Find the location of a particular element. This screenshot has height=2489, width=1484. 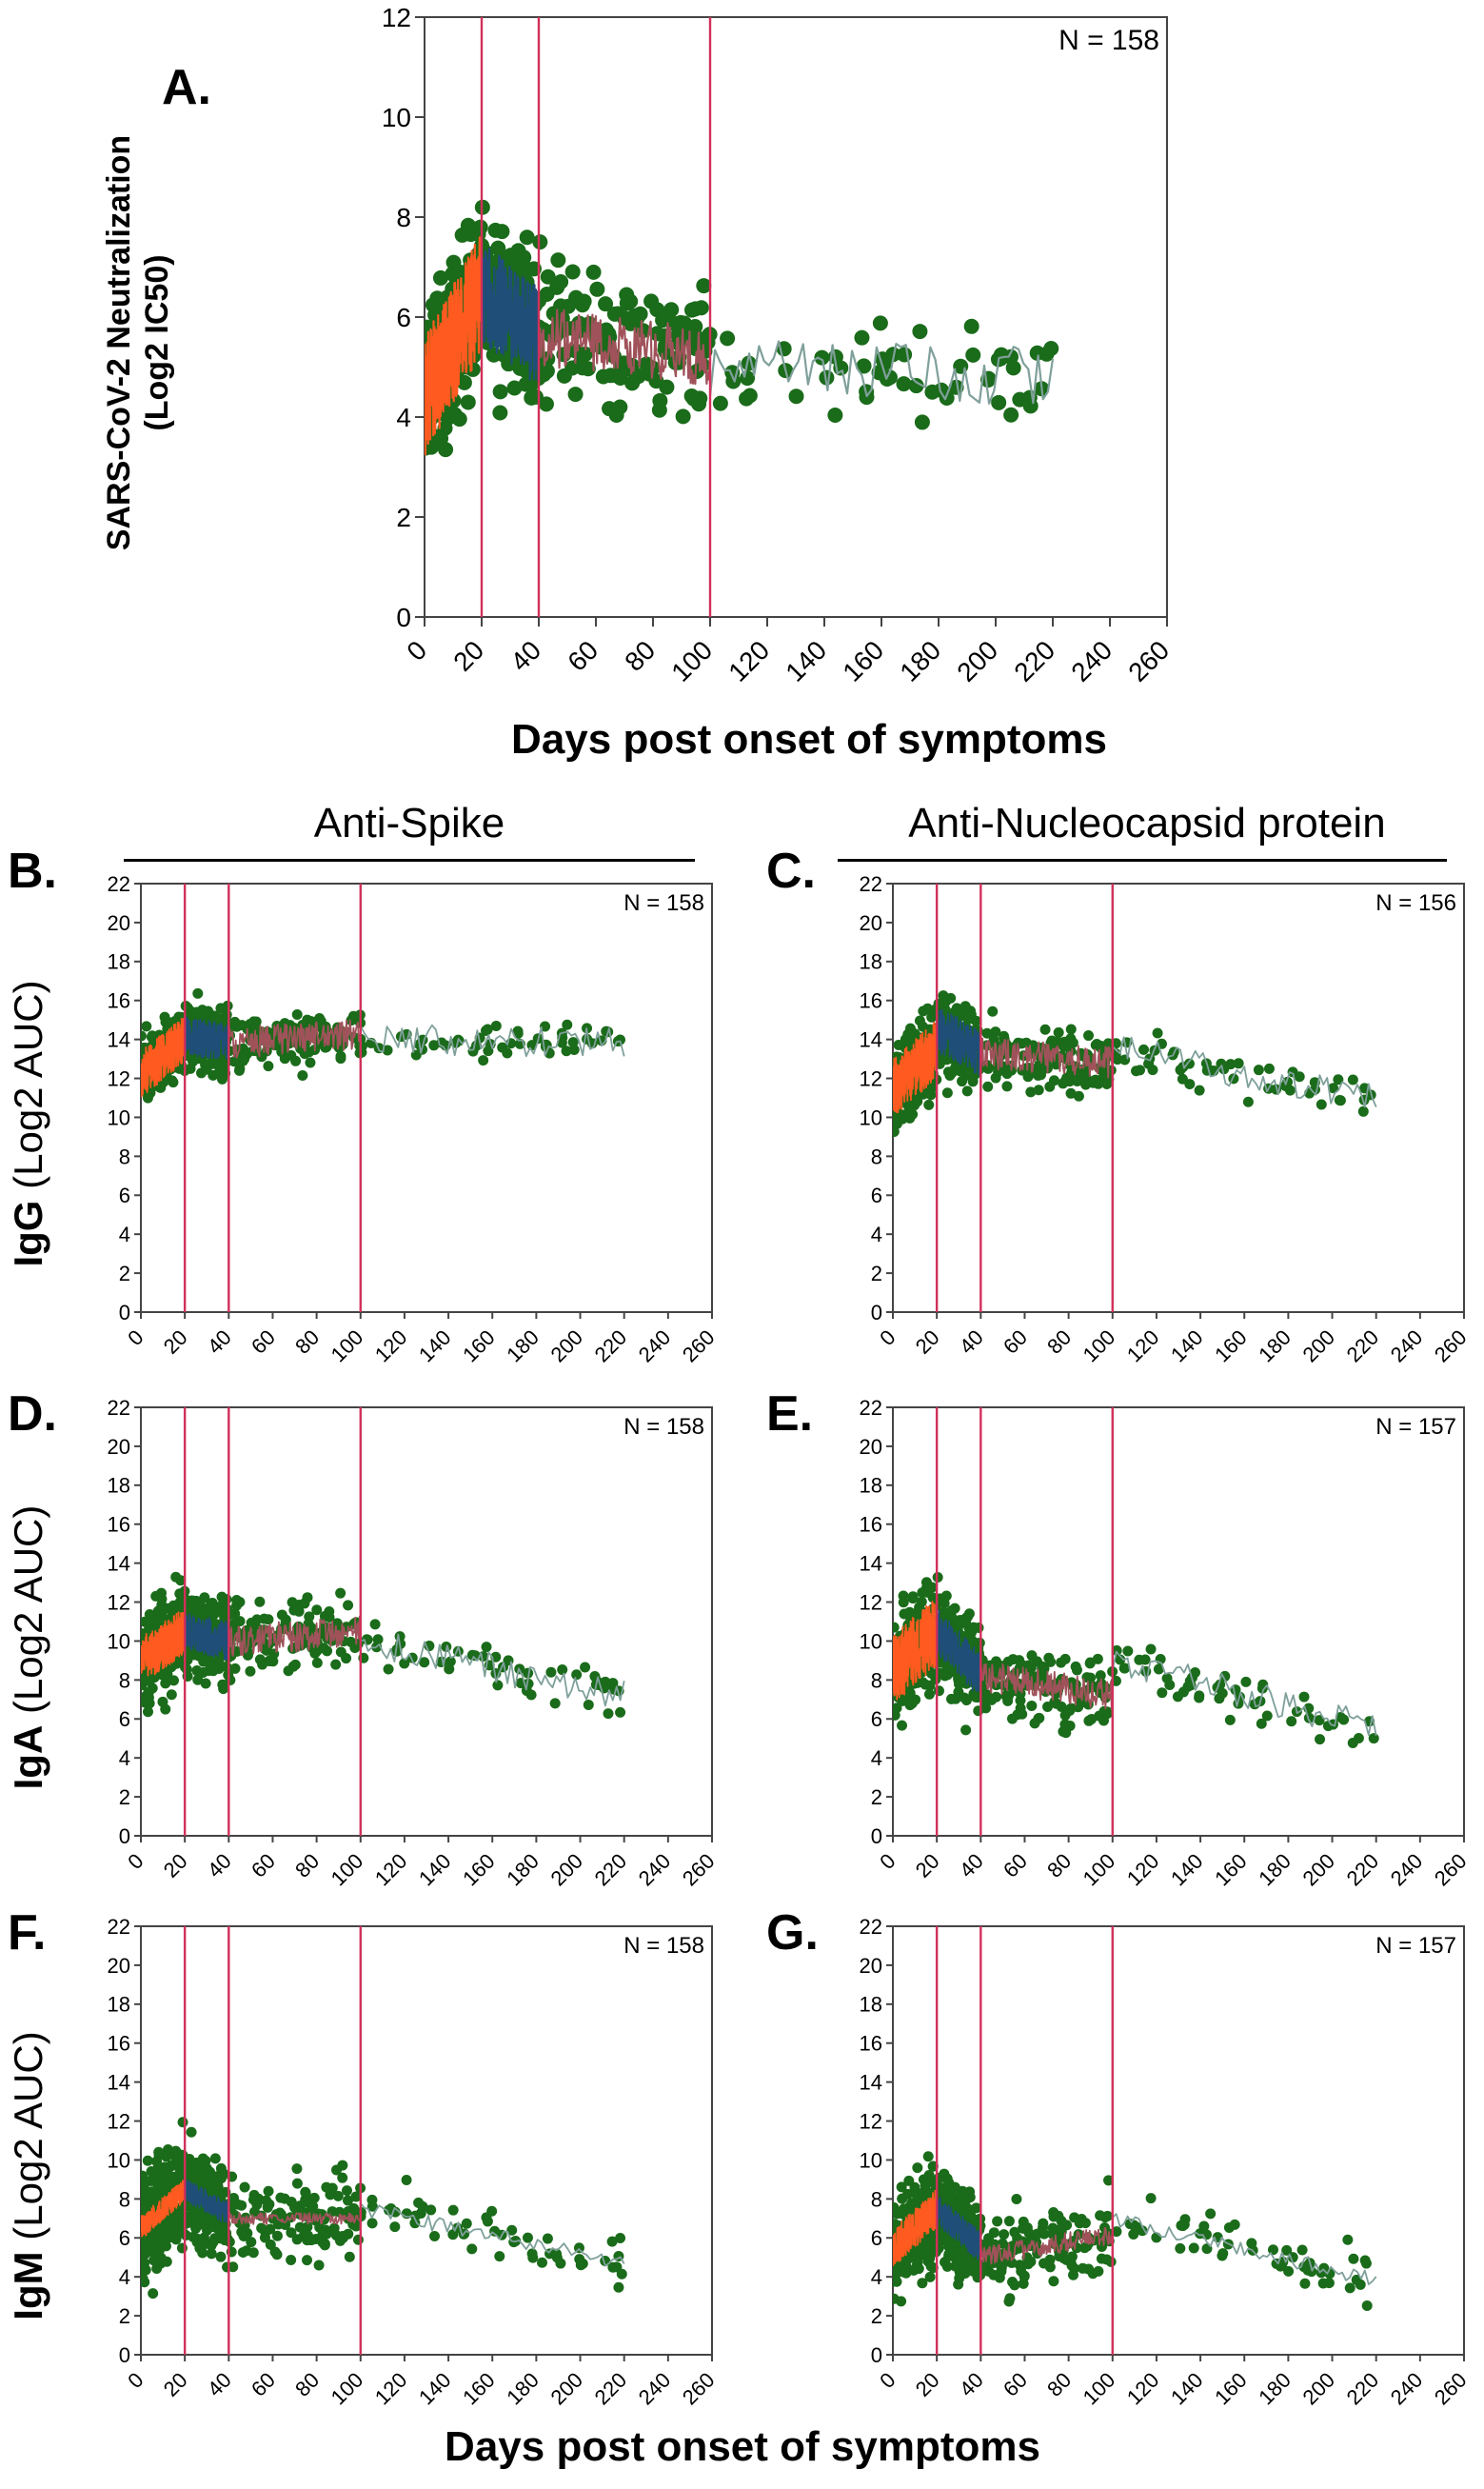

y-tick-label-c-4: 4 is located at coordinates (876, 1234).